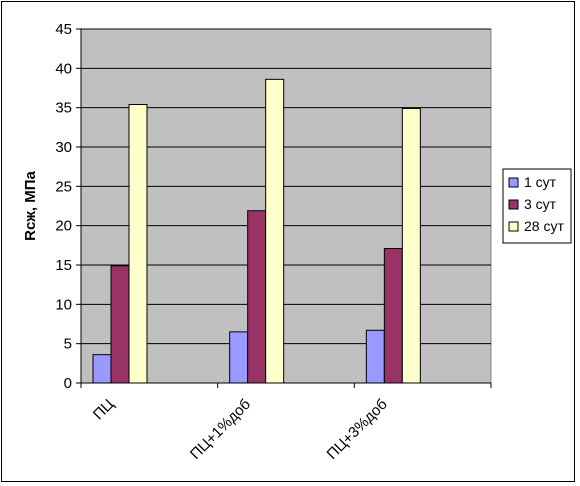 The height and width of the screenshot is (486, 580). What do you see at coordinates (63, 186) in the screenshot?
I see `y-tick-label: 25` at bounding box center [63, 186].